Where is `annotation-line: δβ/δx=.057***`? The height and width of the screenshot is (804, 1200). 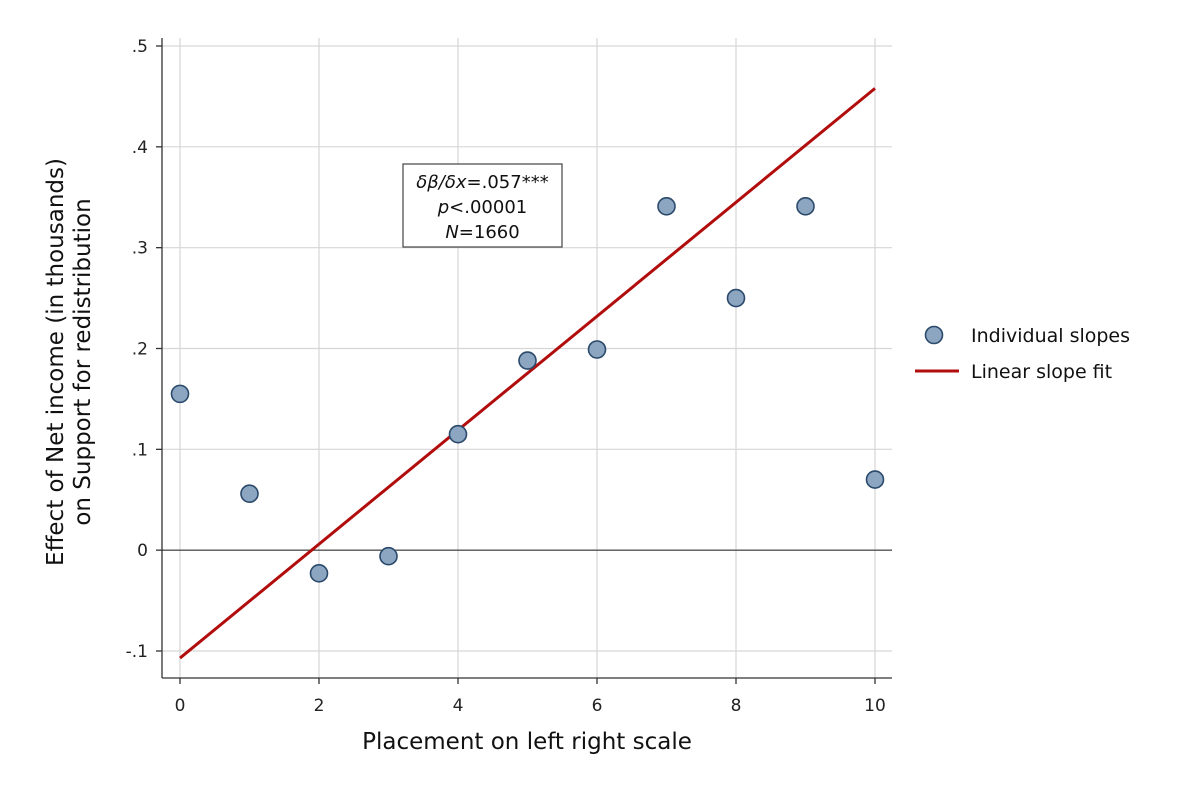 annotation-line: δβ/δx=.057*** is located at coordinates (482, 182).